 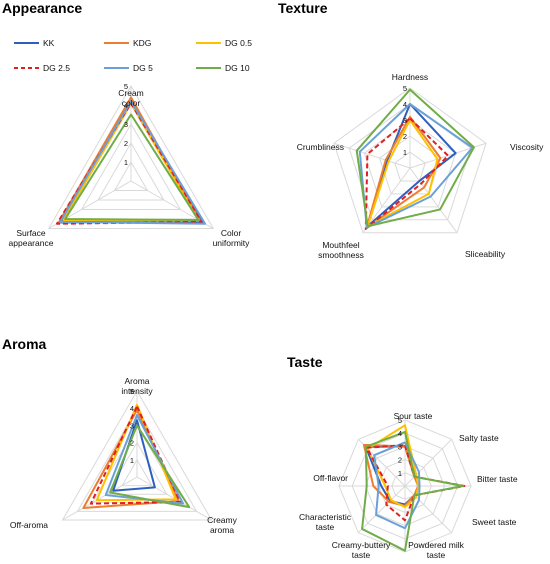 What do you see at coordinates (303, 8) in the screenshot?
I see `texture-title: Texture` at bounding box center [303, 8].